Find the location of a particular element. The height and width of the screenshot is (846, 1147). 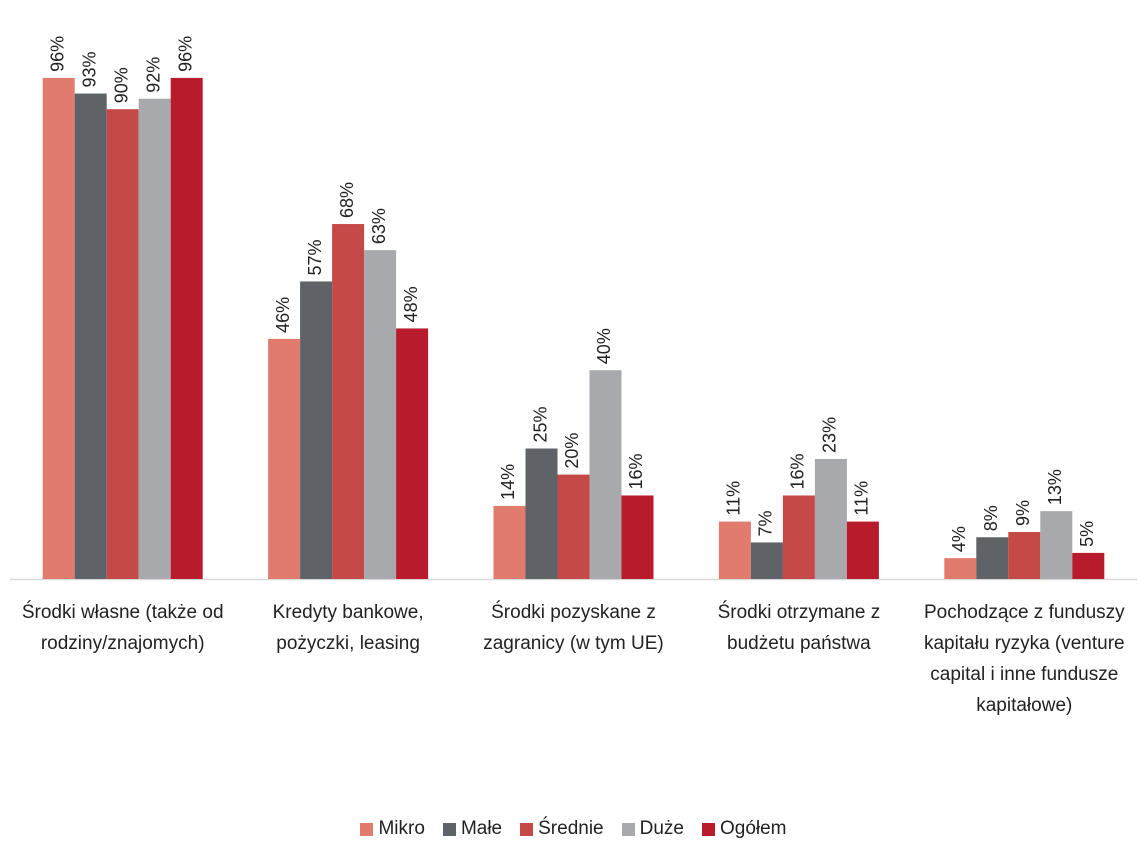

legend-item: Średnie is located at coordinates (562, 829).